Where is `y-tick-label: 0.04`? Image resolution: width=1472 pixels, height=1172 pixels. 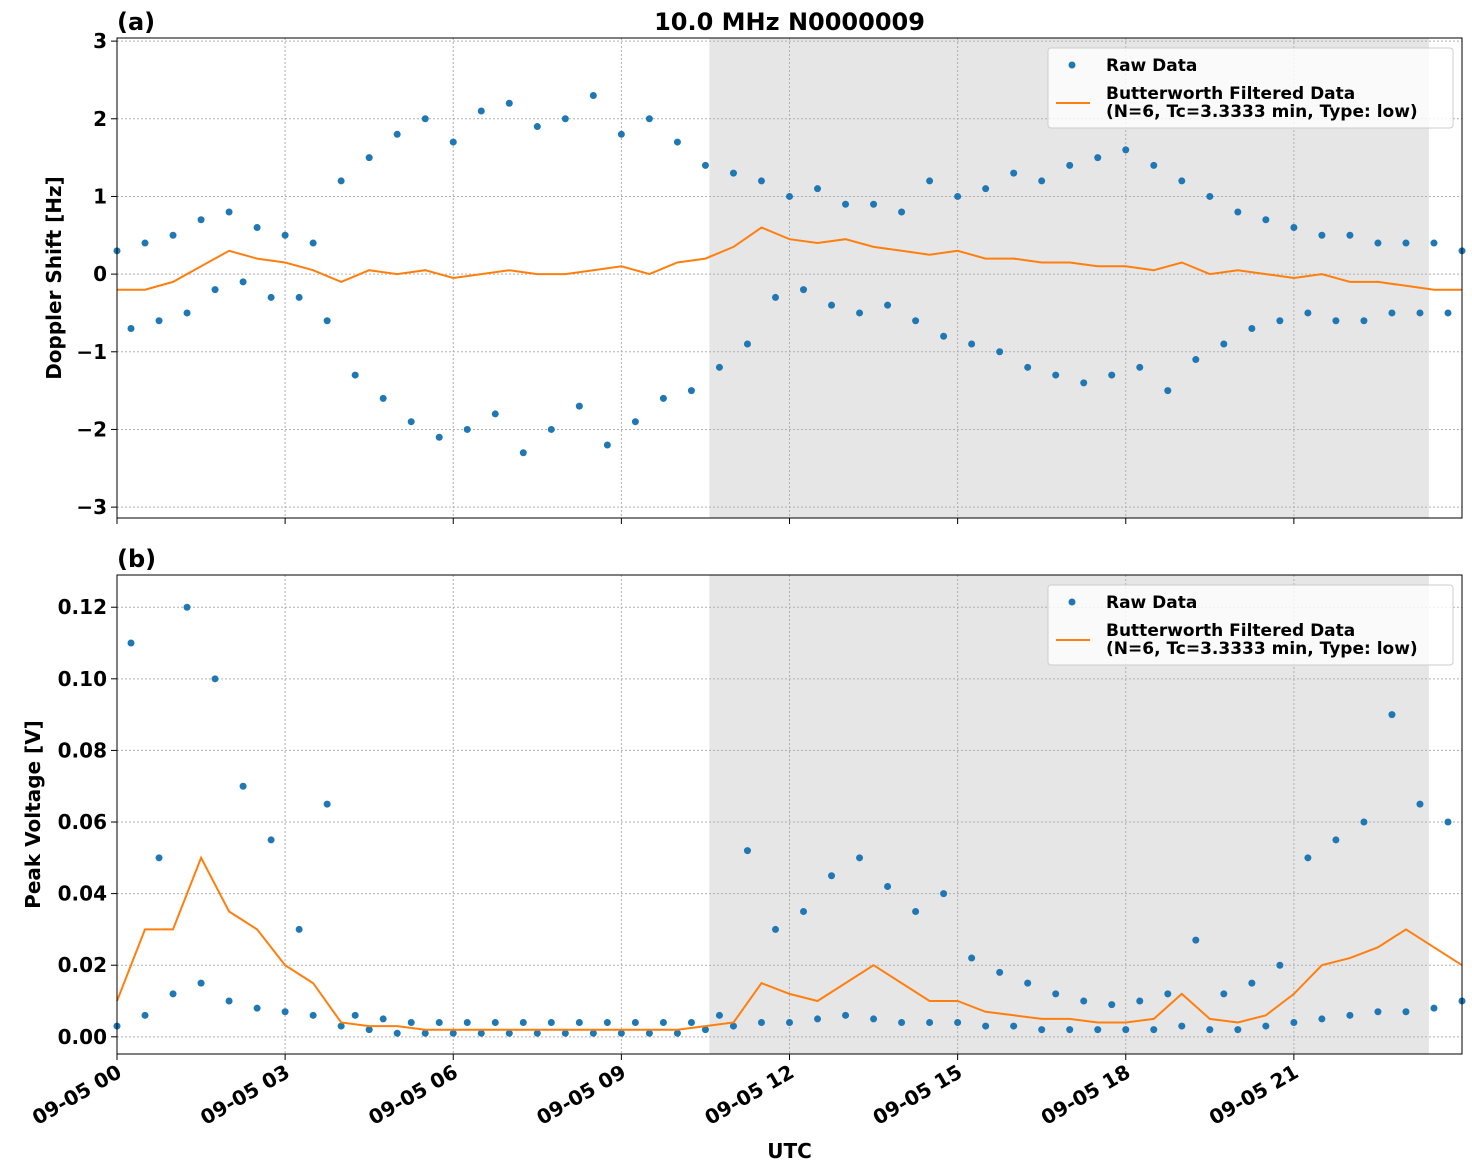
y-tick-label: 0.04 is located at coordinates (82, 894).